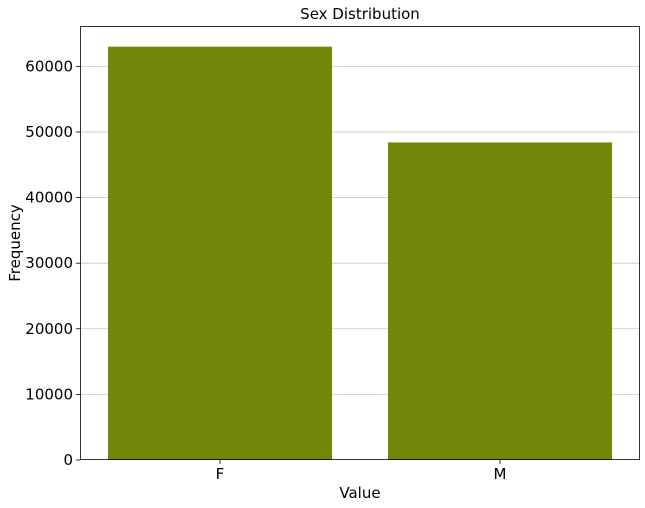  Describe the element at coordinates (49, 198) in the screenshot. I see `y-tick-label: 40000` at that location.